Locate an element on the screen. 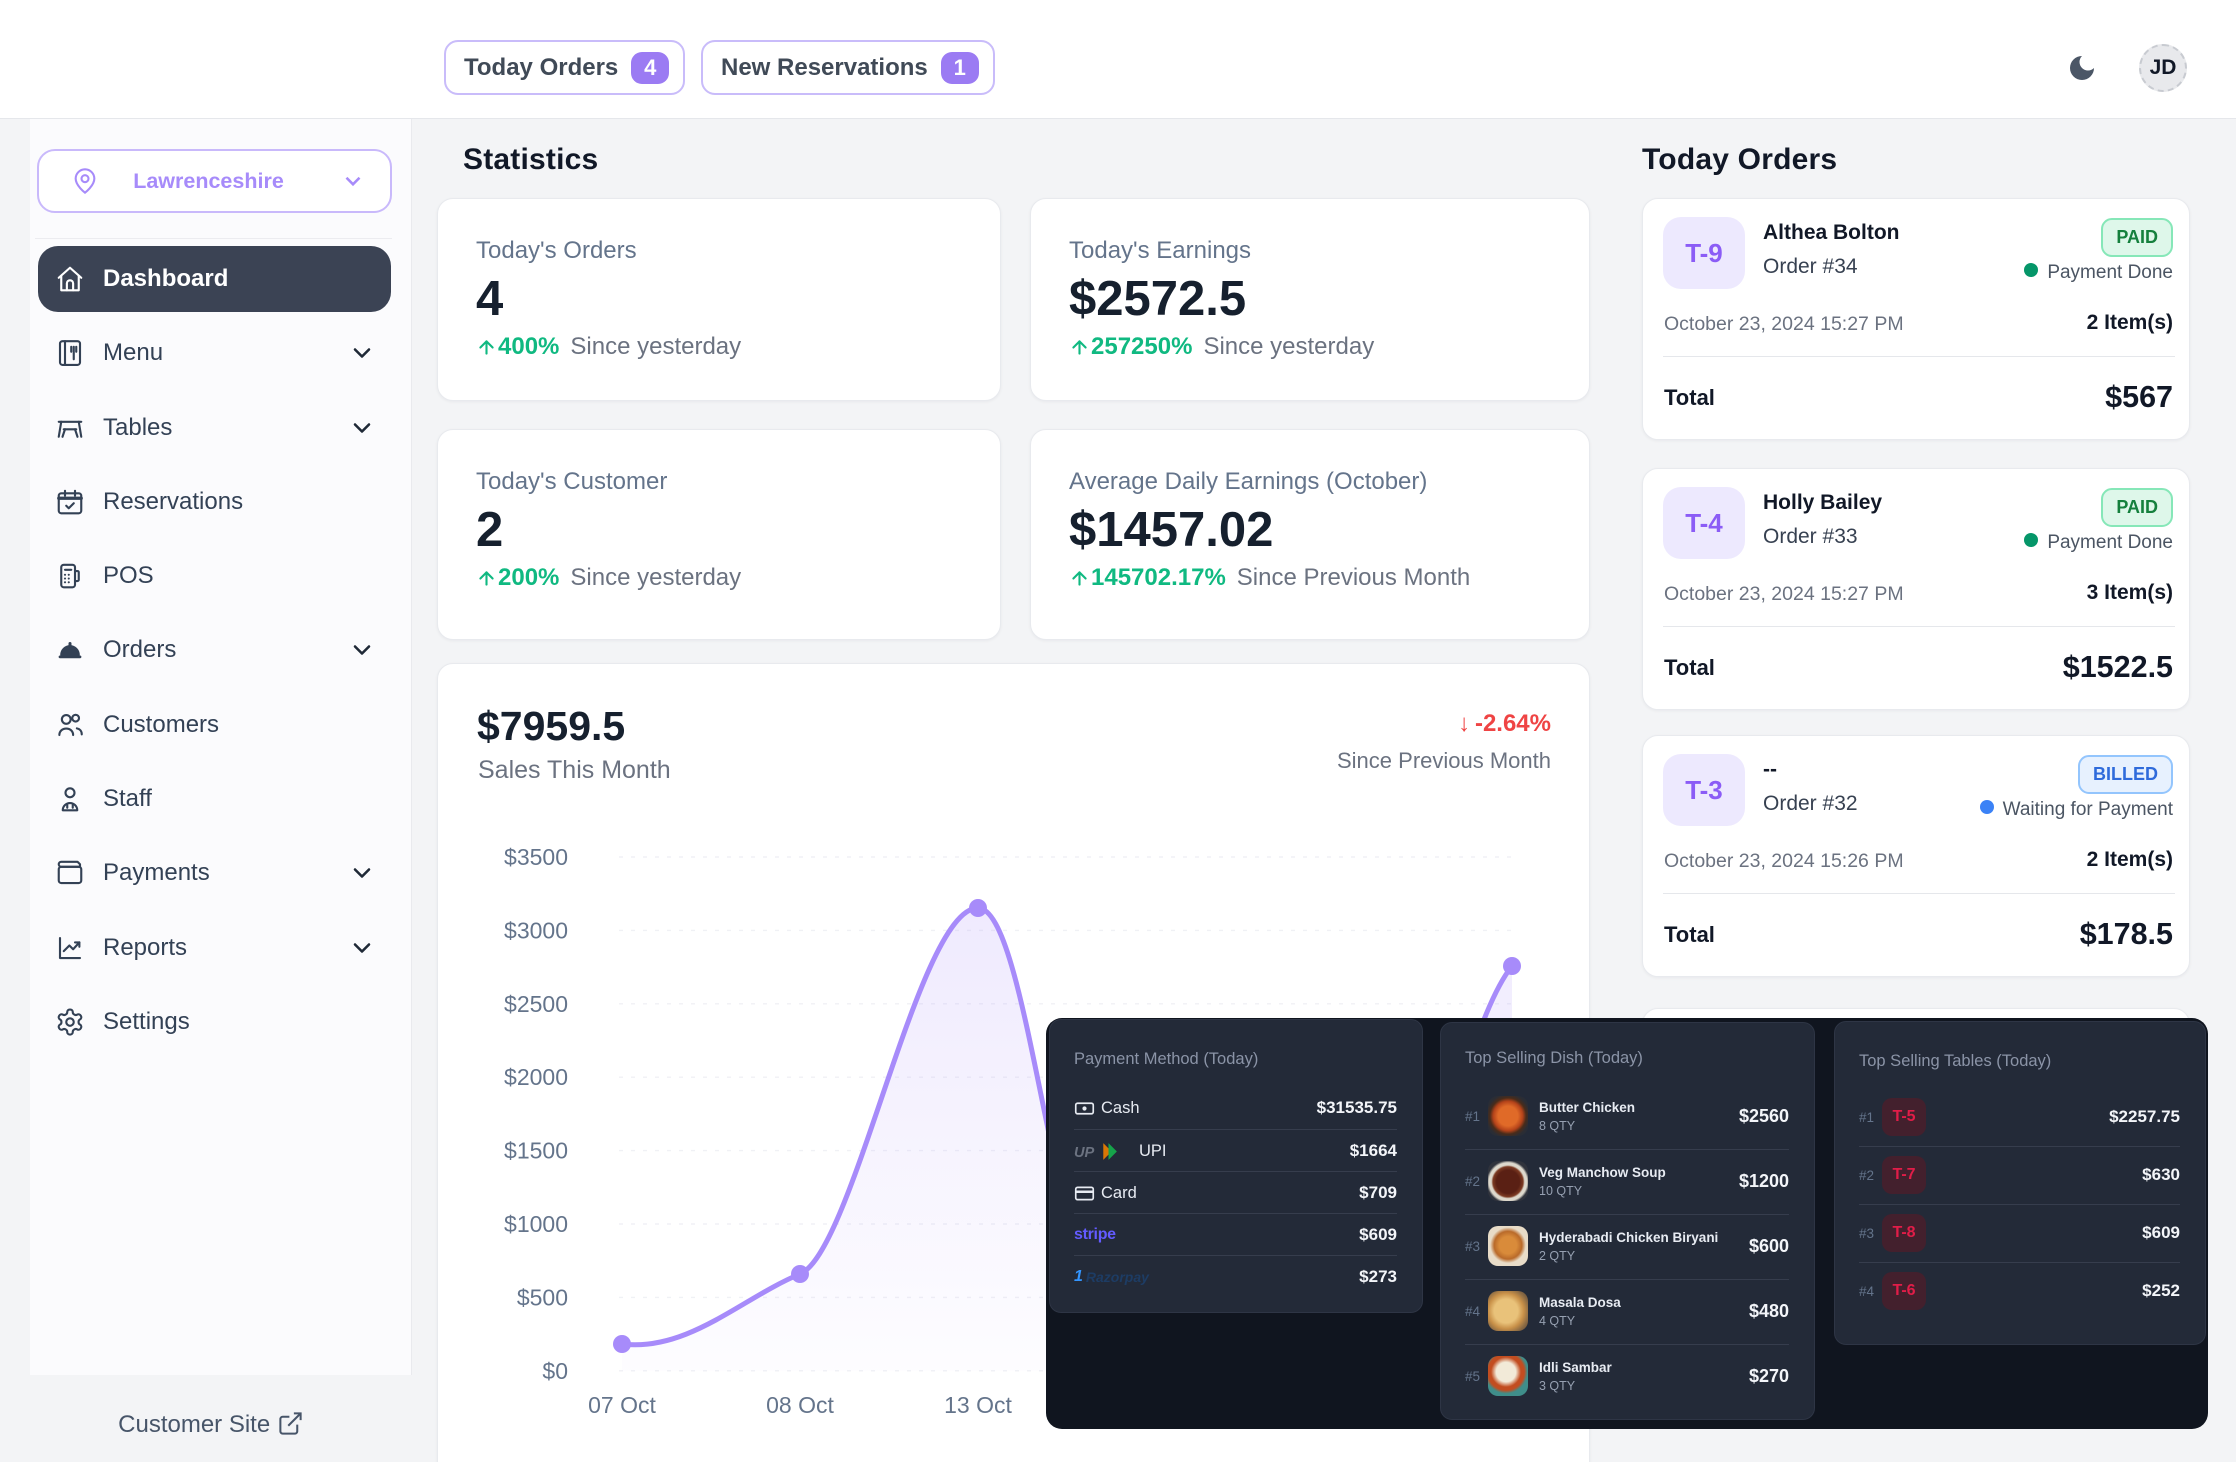 This screenshot has width=2236, height=1462. svg-text: $2500 is located at coordinates (536, 1004).